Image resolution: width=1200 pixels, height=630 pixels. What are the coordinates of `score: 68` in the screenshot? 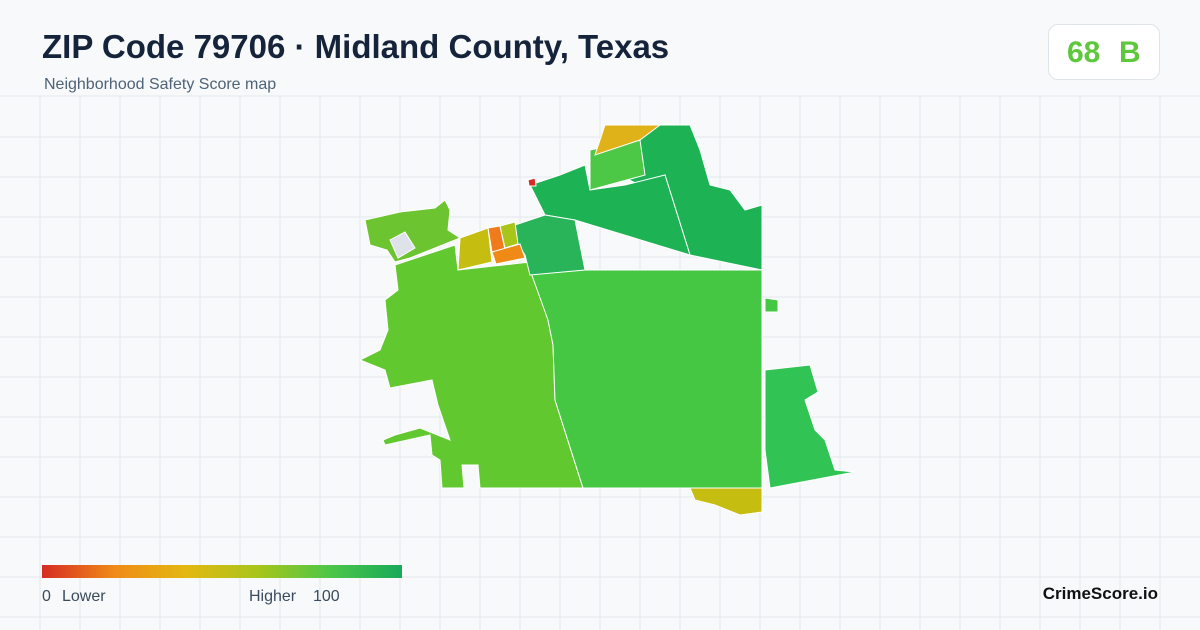 It's located at (1084, 52).